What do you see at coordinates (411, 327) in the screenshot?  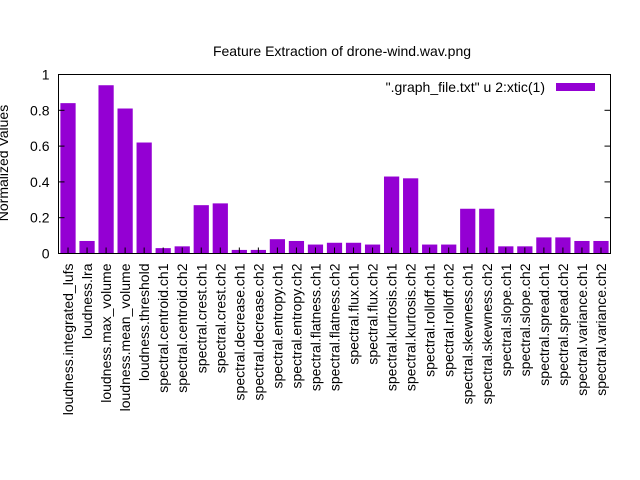 I see `x-tick-label: spectral.kurtosis.ch2` at bounding box center [411, 327].